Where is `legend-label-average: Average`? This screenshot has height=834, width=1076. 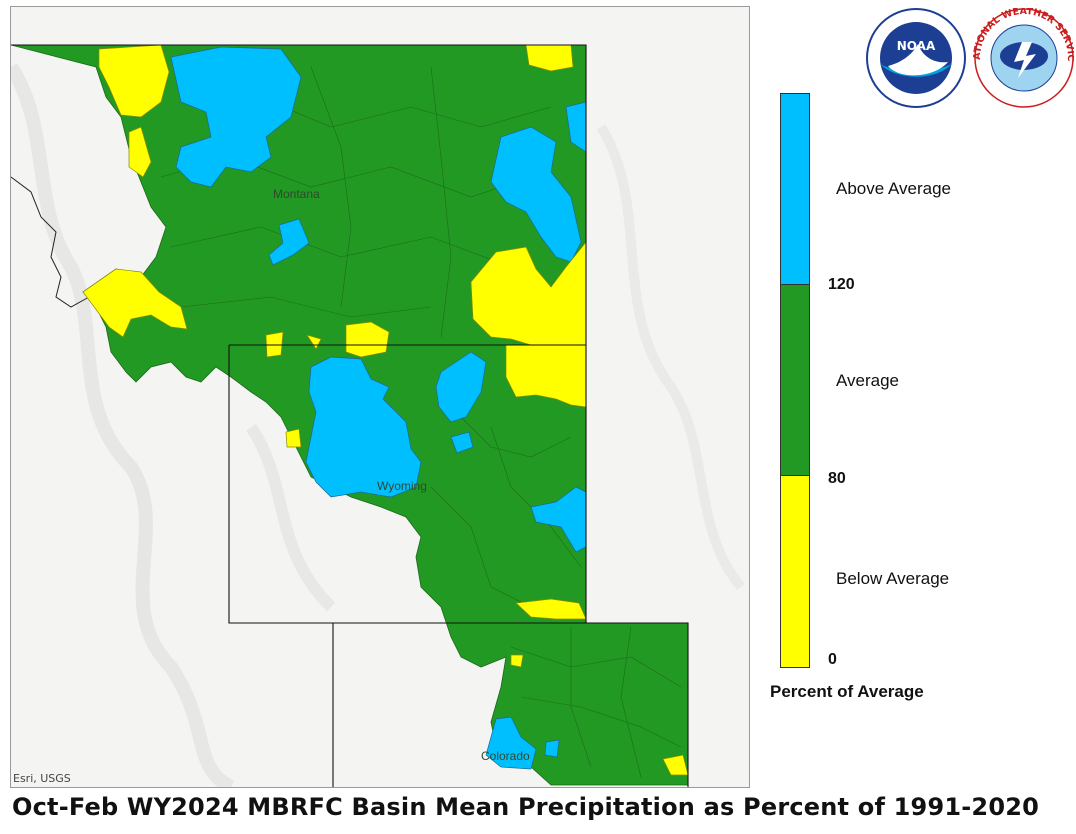
legend-label-average: Average is located at coordinates (868, 380).